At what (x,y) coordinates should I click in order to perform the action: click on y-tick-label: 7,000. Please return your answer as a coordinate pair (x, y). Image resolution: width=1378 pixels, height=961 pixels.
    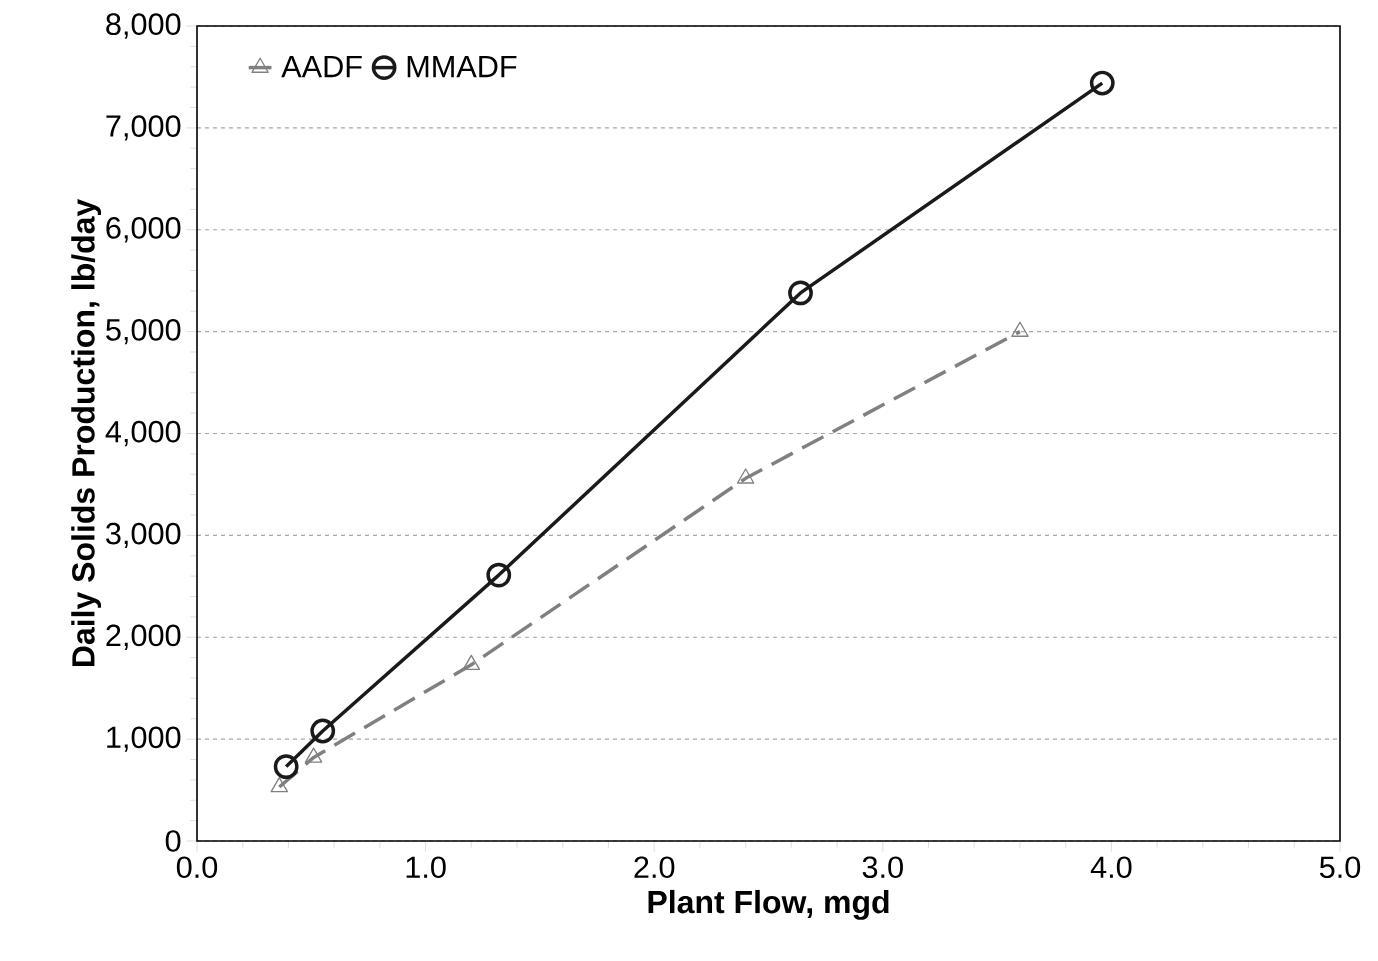
    Looking at the image, I should click on (143, 128).